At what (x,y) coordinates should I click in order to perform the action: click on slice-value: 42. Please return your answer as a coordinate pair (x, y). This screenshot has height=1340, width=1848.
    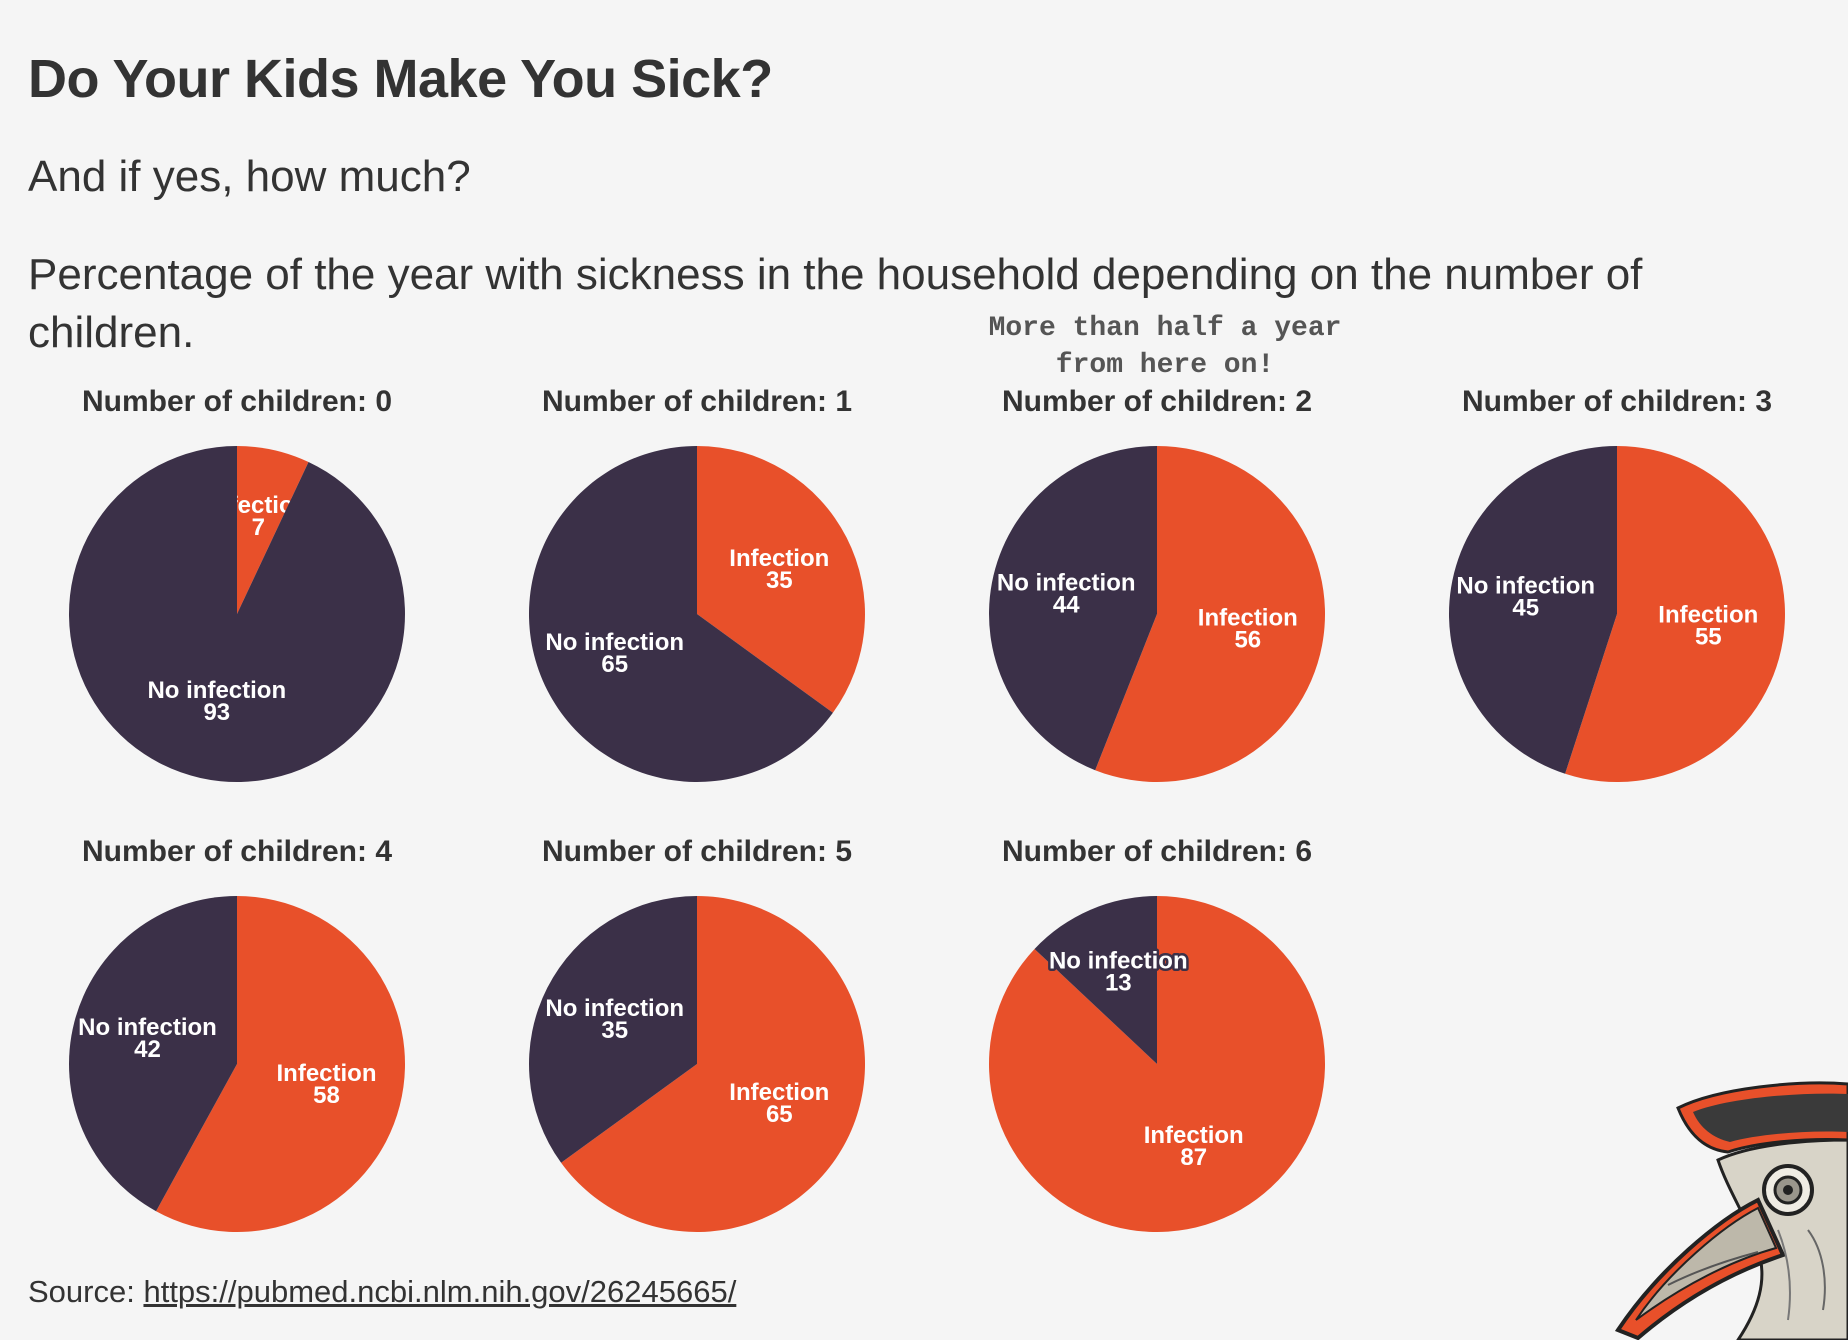
    Looking at the image, I should click on (147, 1049).